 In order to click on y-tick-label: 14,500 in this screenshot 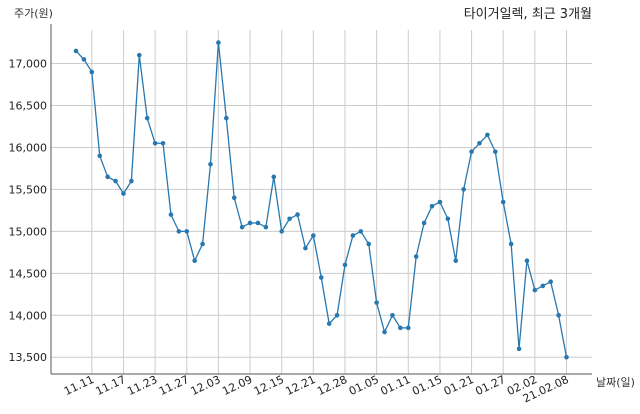, I will do `click(28, 273)`.